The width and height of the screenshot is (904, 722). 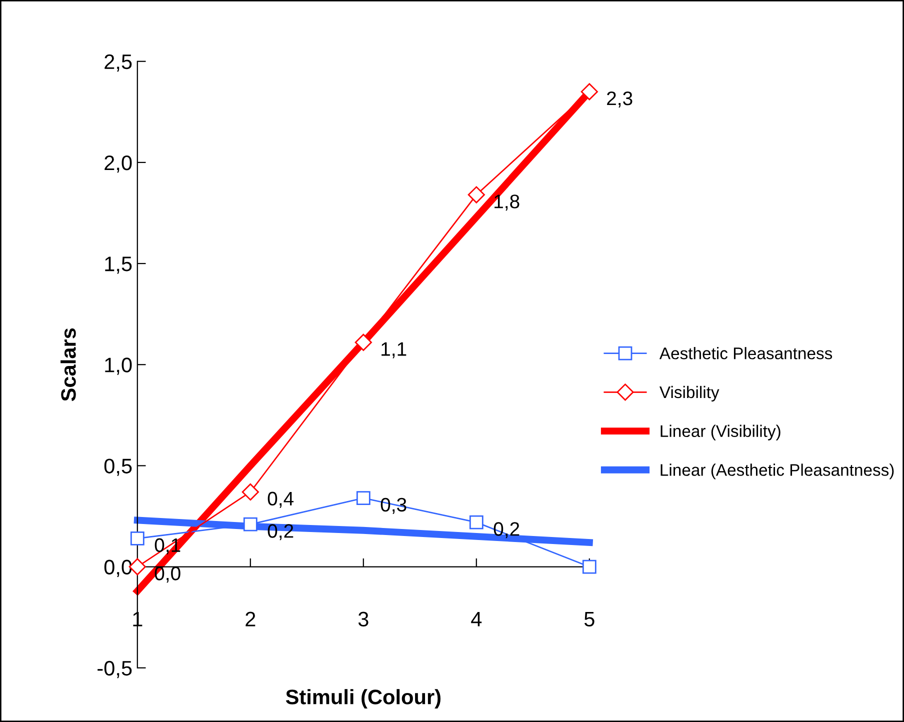 What do you see at coordinates (251, 619) in the screenshot?
I see `x-tick-label: 2` at bounding box center [251, 619].